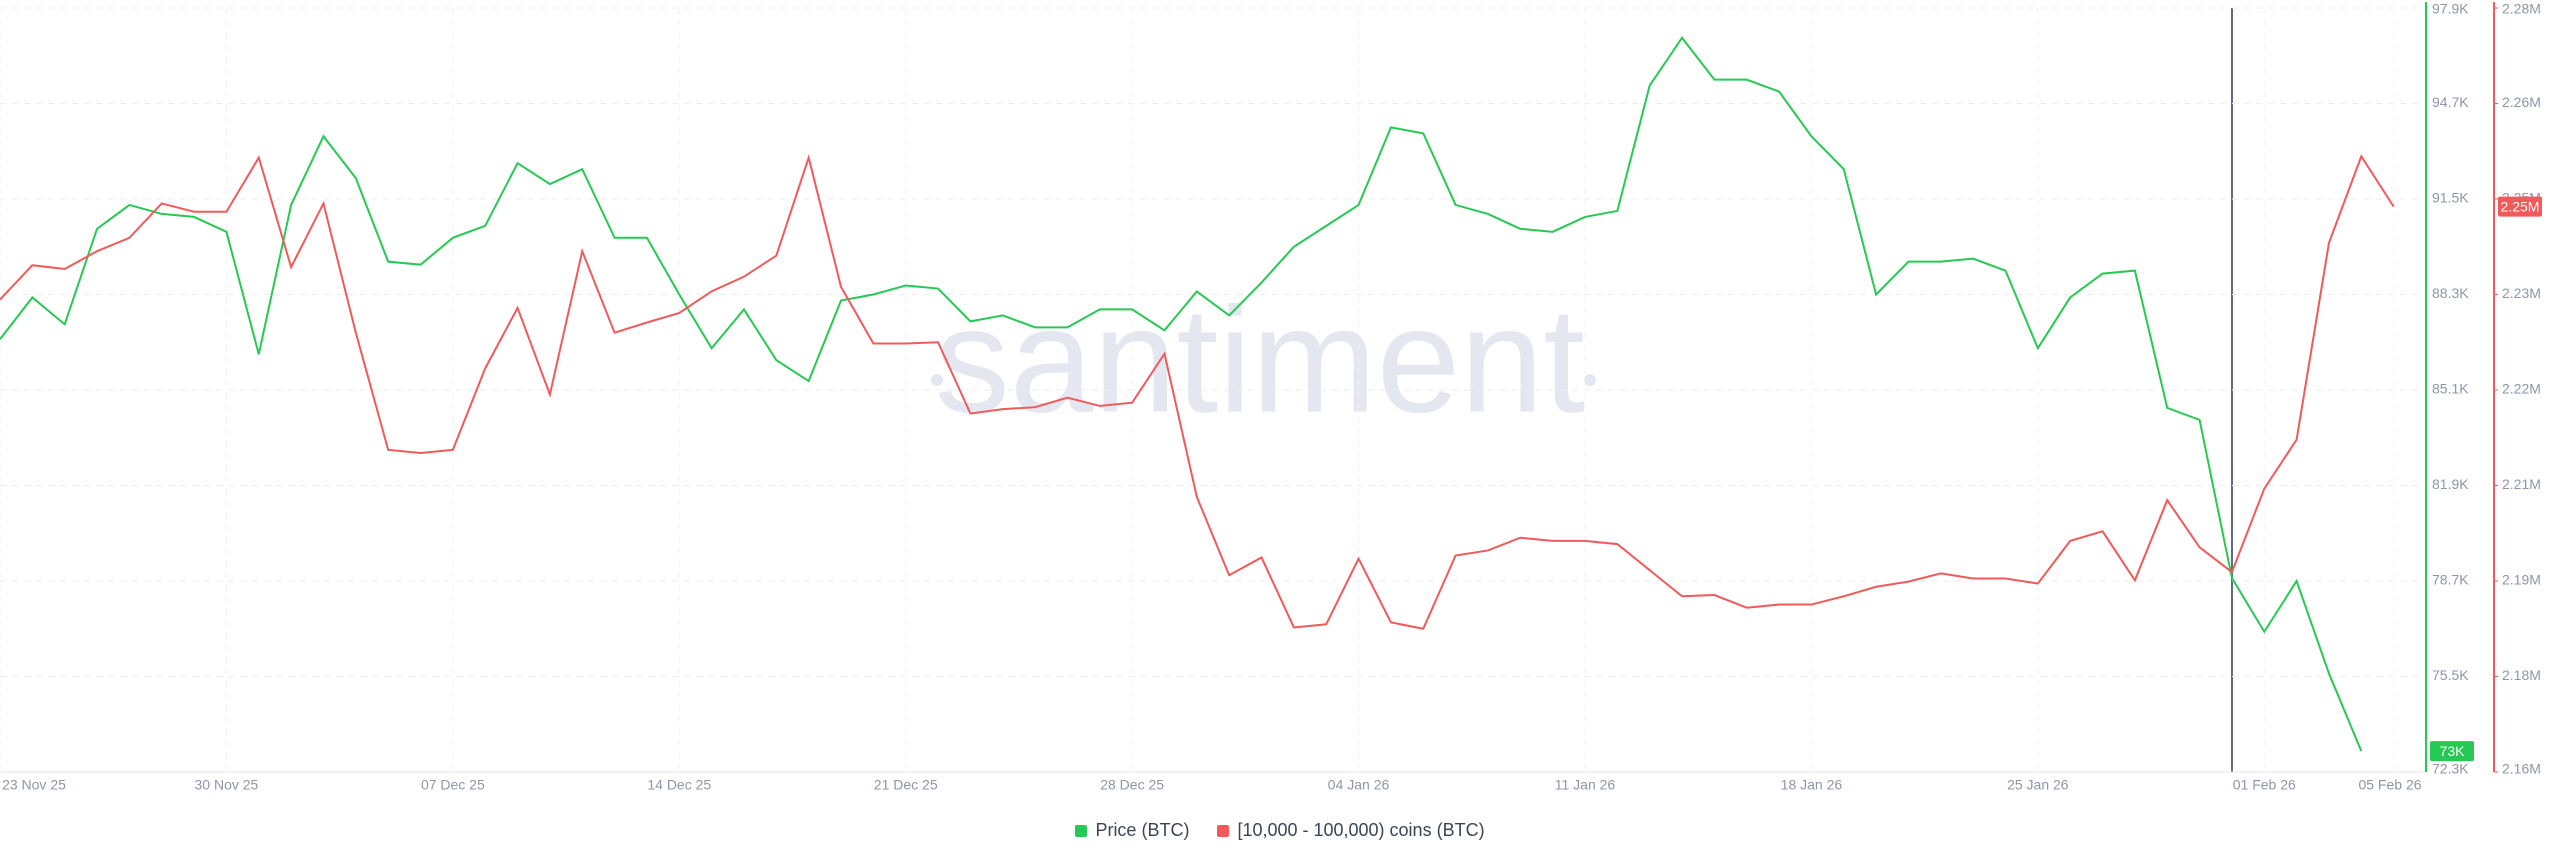  What do you see at coordinates (2521, 675) in the screenshot?
I see `y2-tick-label: 2.18M` at bounding box center [2521, 675].